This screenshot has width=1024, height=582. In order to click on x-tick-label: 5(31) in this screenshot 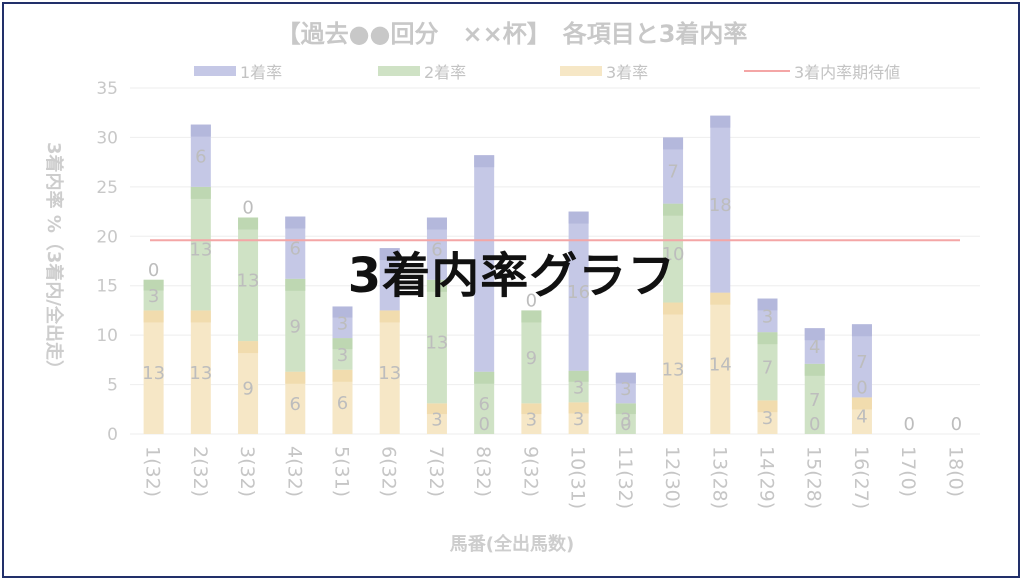, I will do `click(342, 471)`.